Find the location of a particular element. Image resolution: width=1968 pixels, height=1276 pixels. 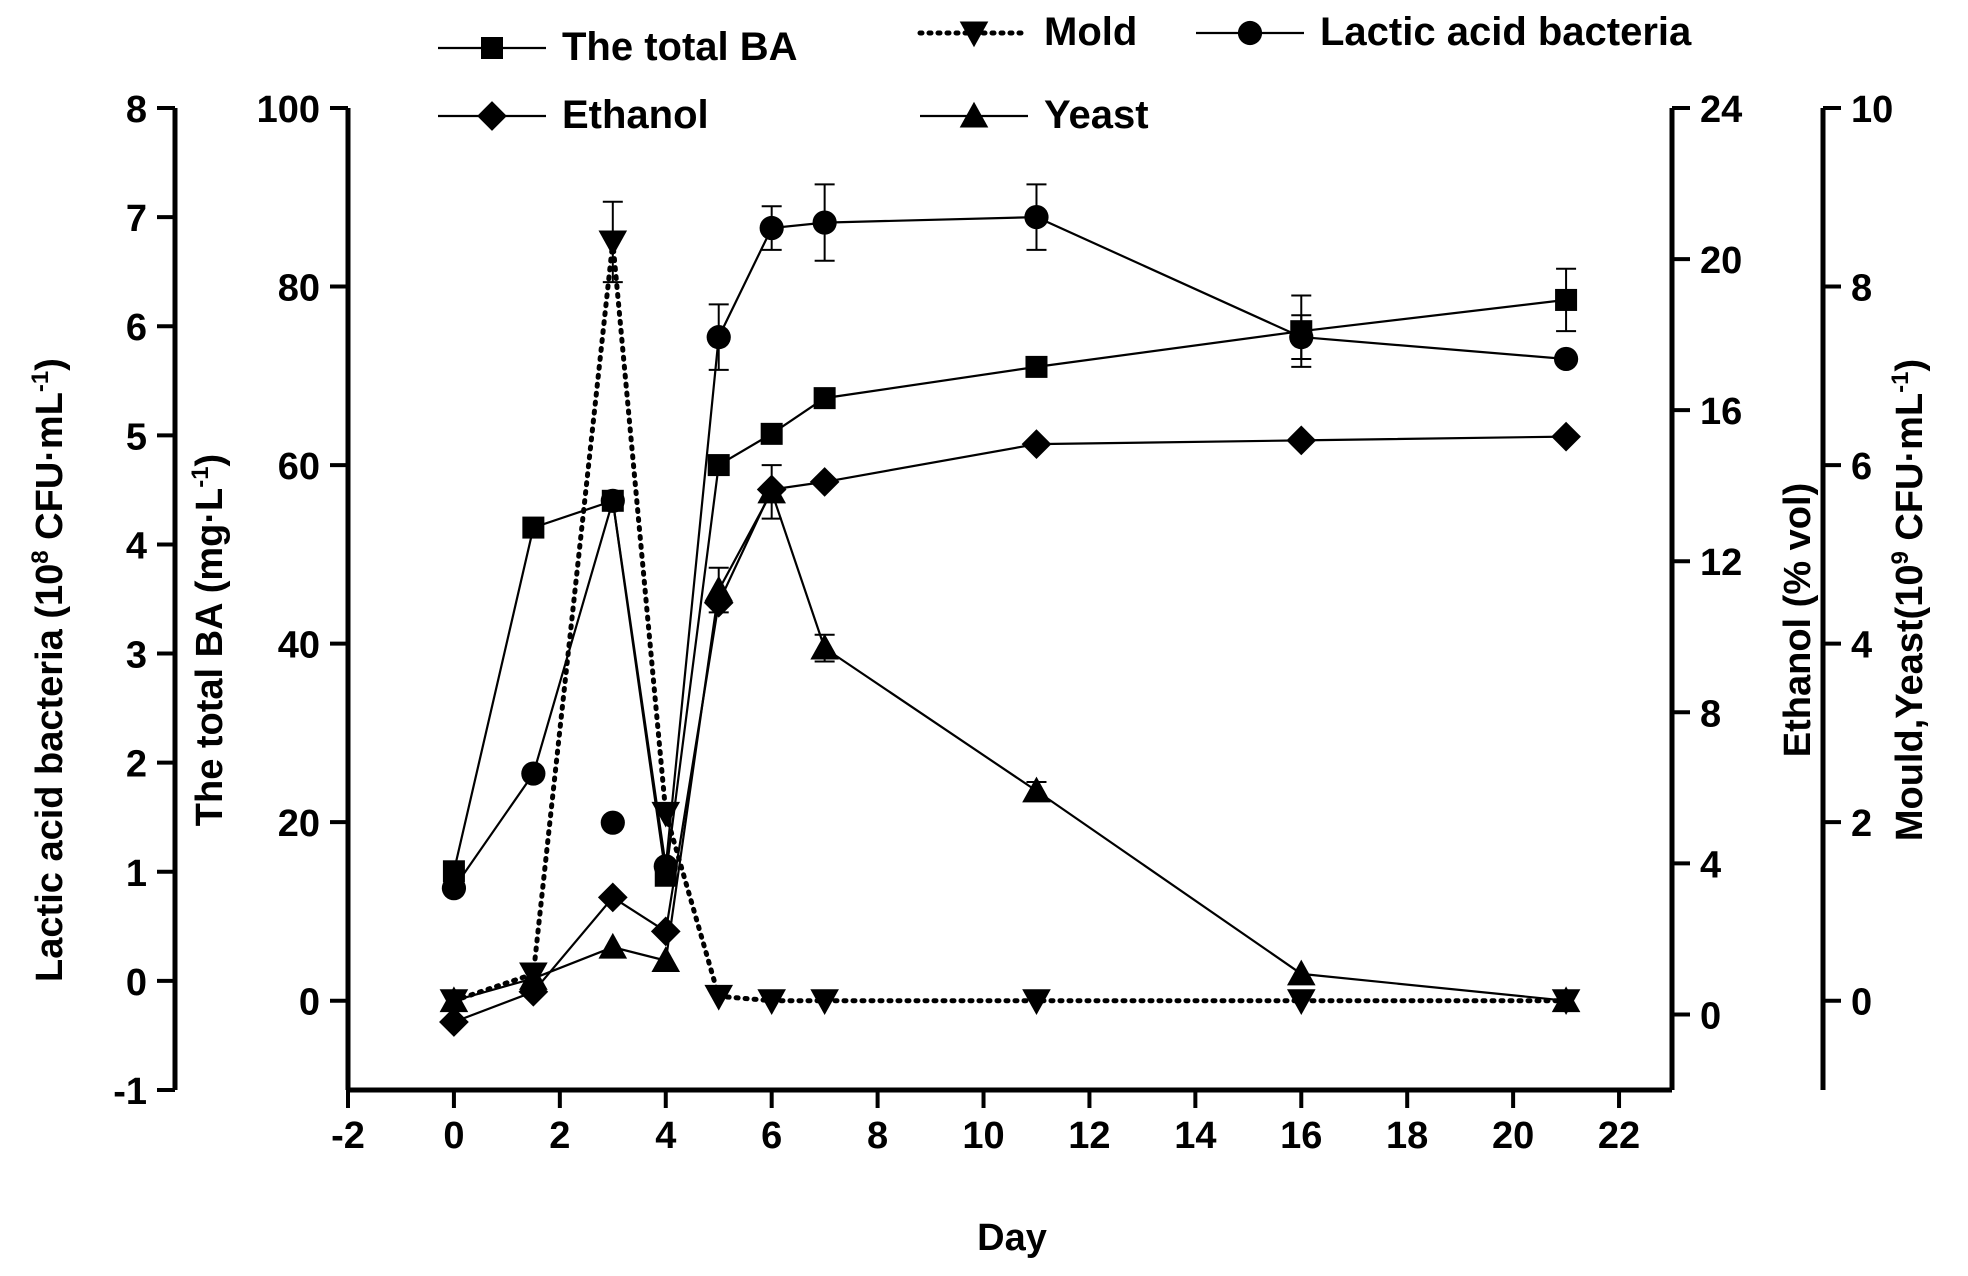

legend-marker-the-total-ba is located at coordinates (492, 48).